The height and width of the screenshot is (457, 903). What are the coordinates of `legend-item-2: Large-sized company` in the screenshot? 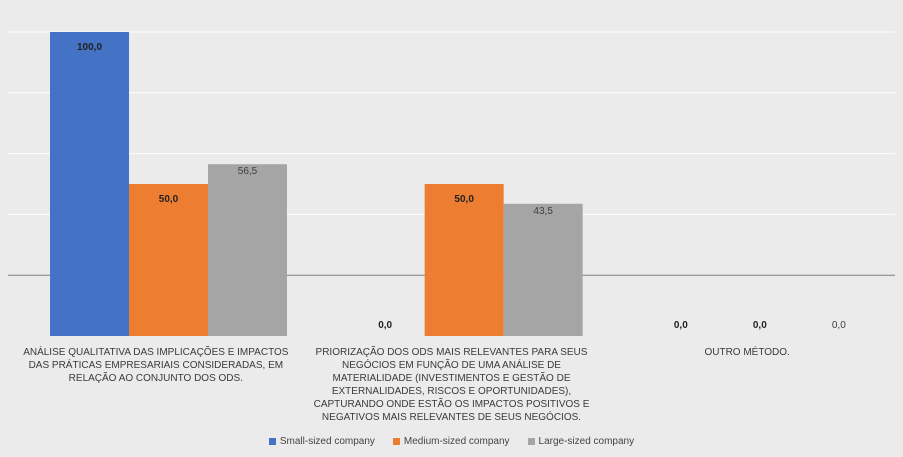 It's located at (581, 441).